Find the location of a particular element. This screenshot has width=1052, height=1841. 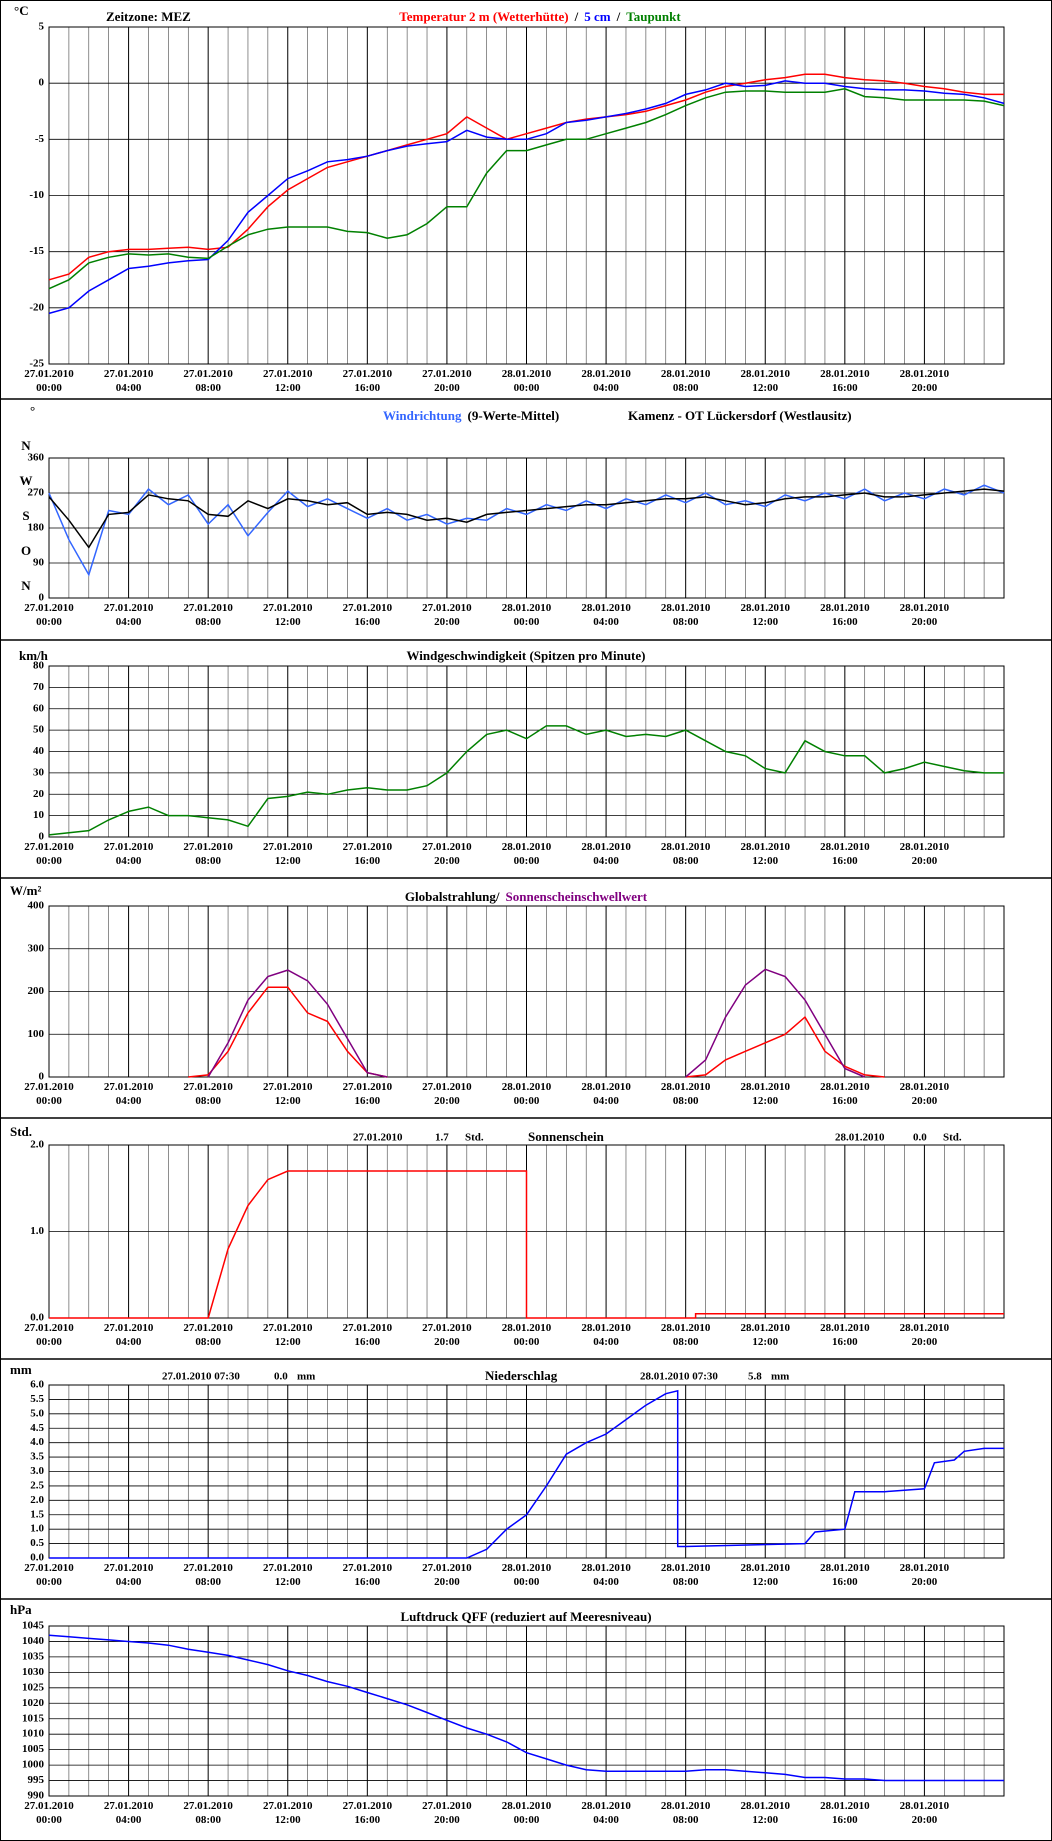

compass-label: O is located at coordinates (26, 550).